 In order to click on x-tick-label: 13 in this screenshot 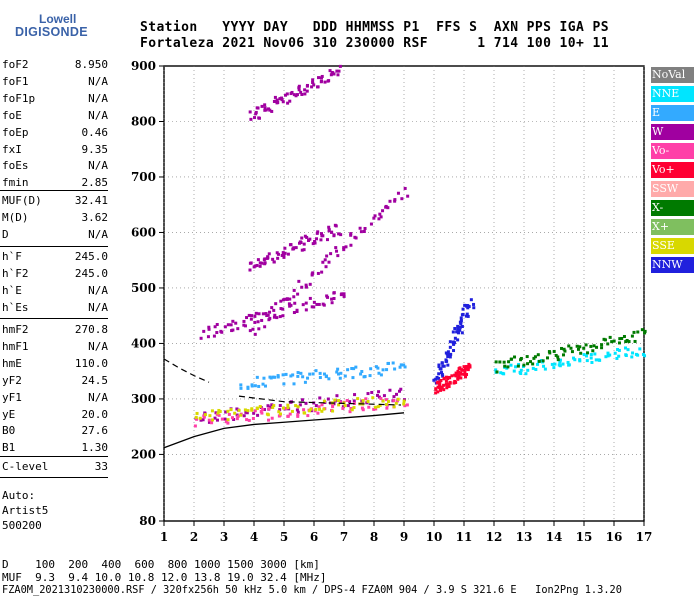, I will do `click(524, 537)`.